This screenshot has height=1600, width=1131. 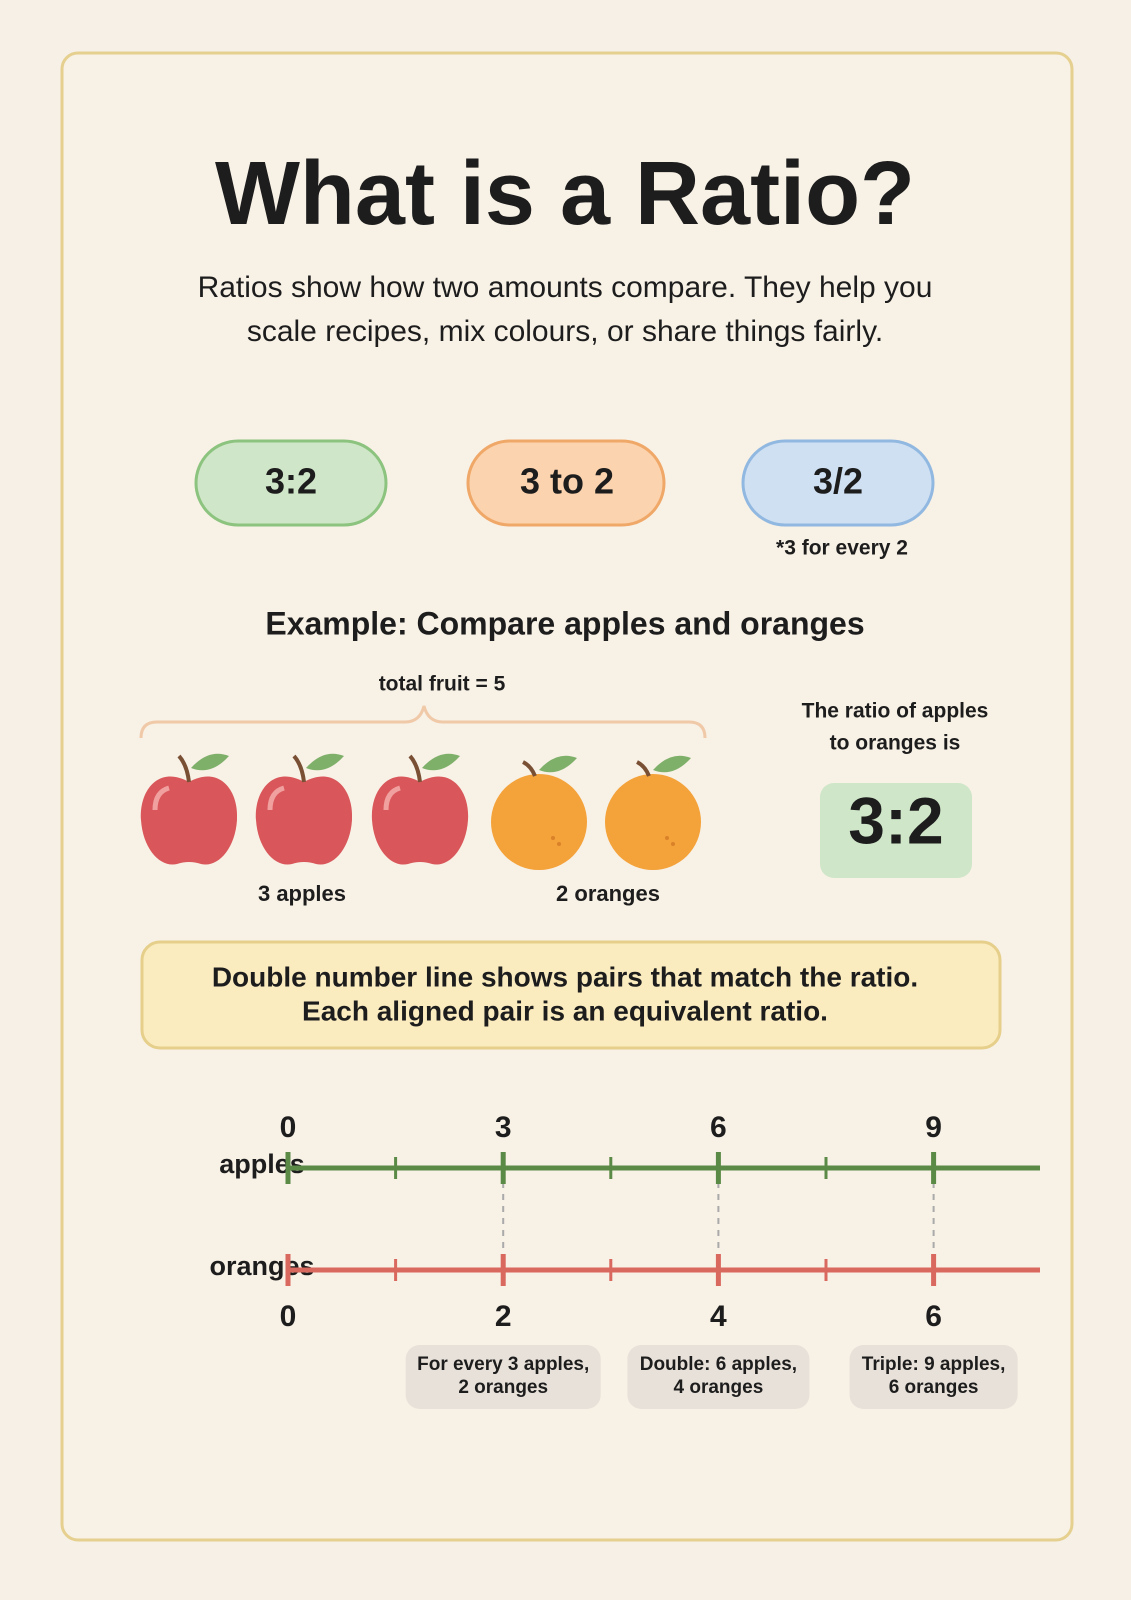 What do you see at coordinates (933, 1127) in the screenshot?
I see `tick-label: 9` at bounding box center [933, 1127].